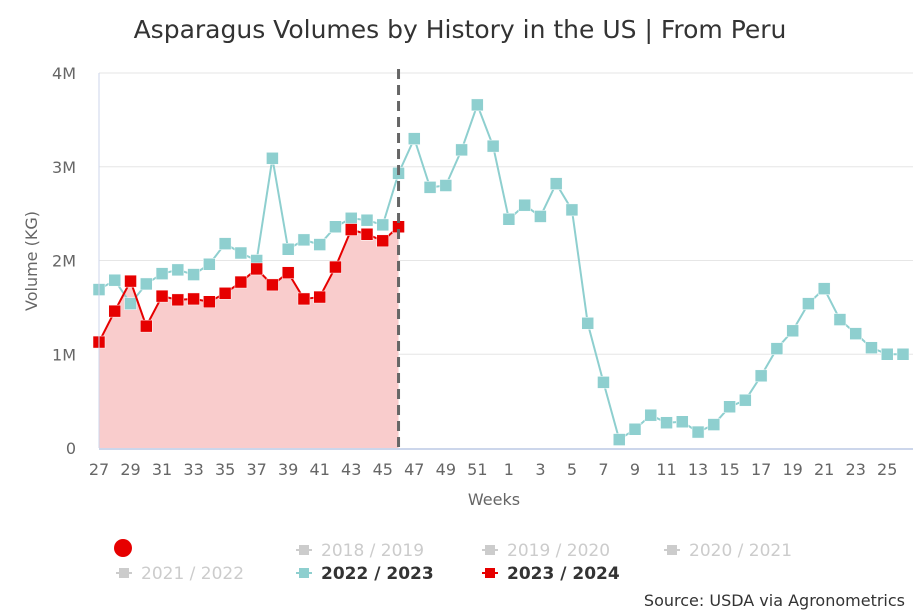  What do you see at coordinates (666, 469) in the screenshot?
I see `x-tick-label: 11` at bounding box center [666, 469].